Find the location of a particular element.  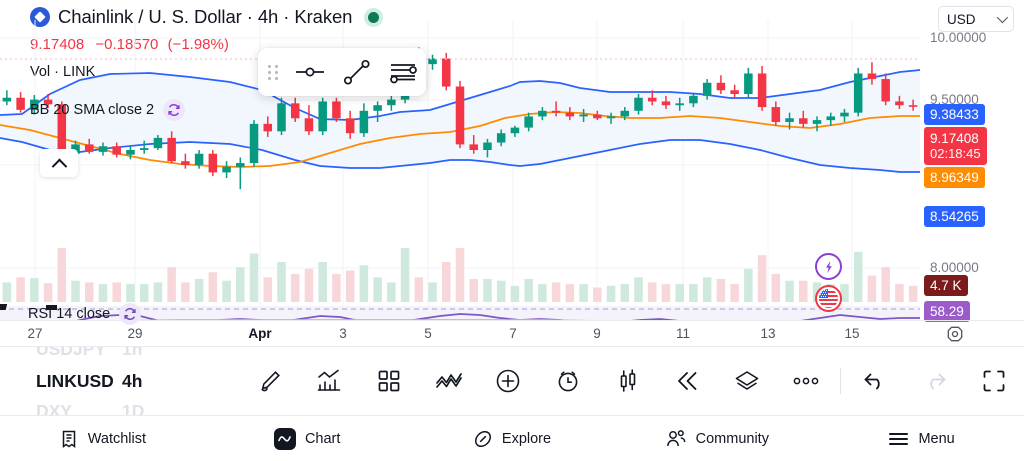

time-axis: 27 29 Apr 3 5 7 9 11 13 15 is located at coordinates (512, 333).